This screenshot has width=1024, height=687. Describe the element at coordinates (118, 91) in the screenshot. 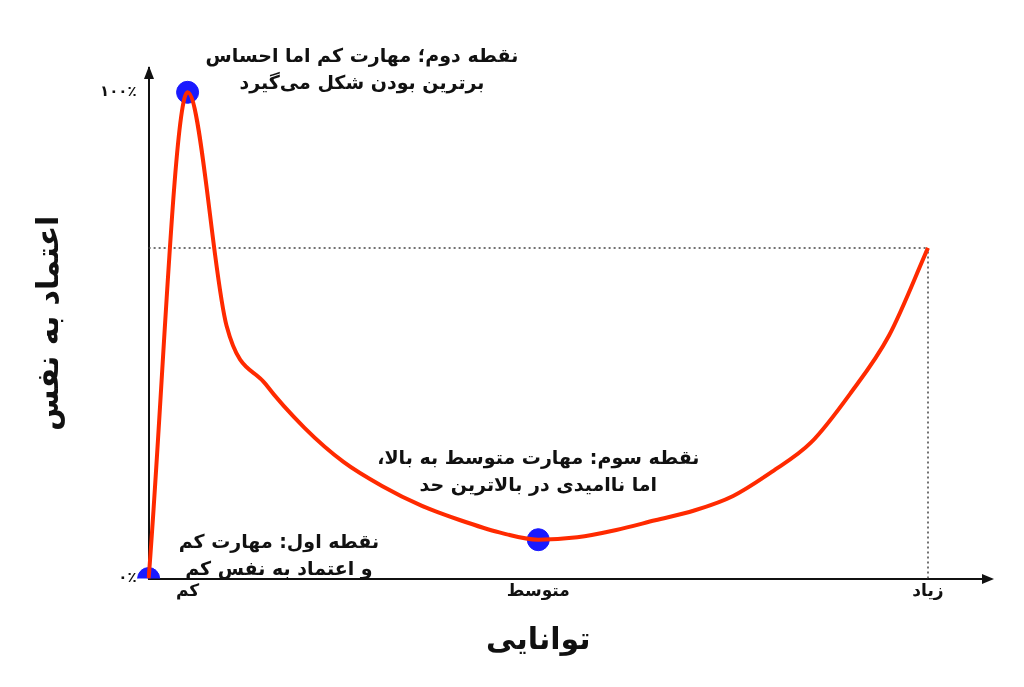

I see `y-tick-label: ۱۰۰٪` at that location.